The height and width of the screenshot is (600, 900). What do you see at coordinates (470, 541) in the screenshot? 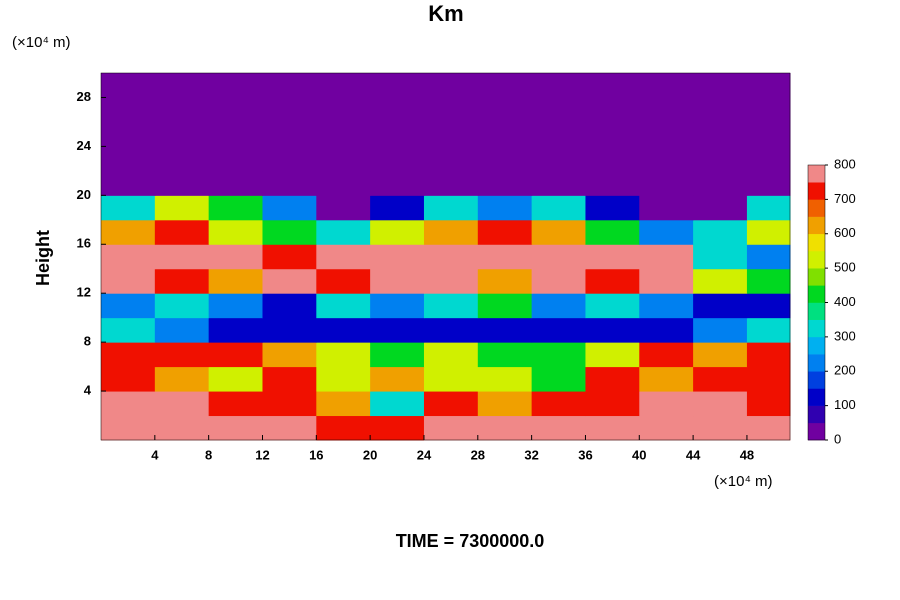
I see `time-label: TIME = 7300000.0` at bounding box center [470, 541].